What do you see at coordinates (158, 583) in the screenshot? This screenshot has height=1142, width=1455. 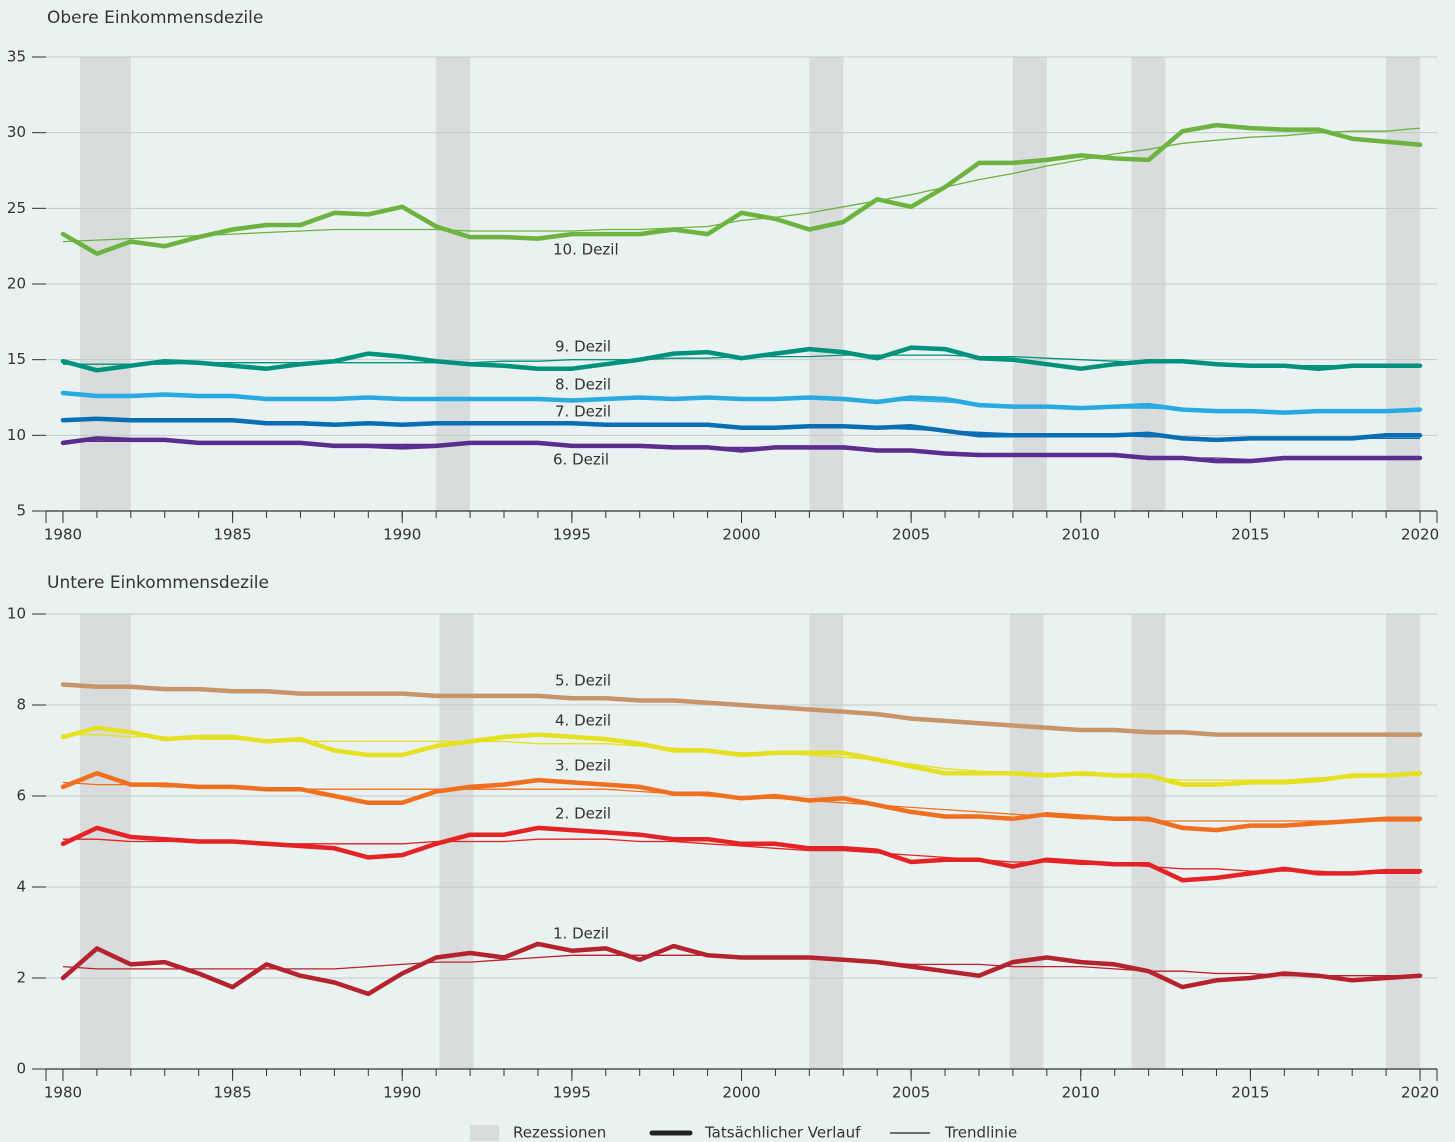 I see `panel-title: Untere Einkommensdezile` at bounding box center [158, 583].